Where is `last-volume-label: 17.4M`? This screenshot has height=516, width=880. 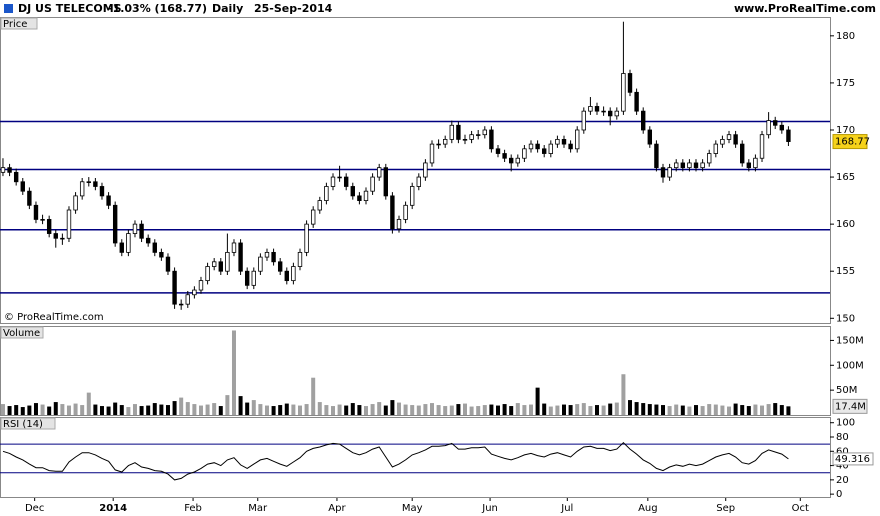
last-volume-label: 17.4M is located at coordinates (850, 406).